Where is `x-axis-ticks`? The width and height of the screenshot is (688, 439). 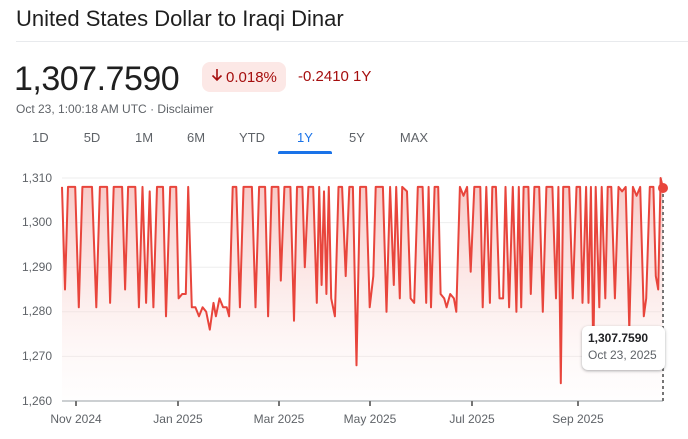
x-axis-ticks is located at coordinates (327, 403).